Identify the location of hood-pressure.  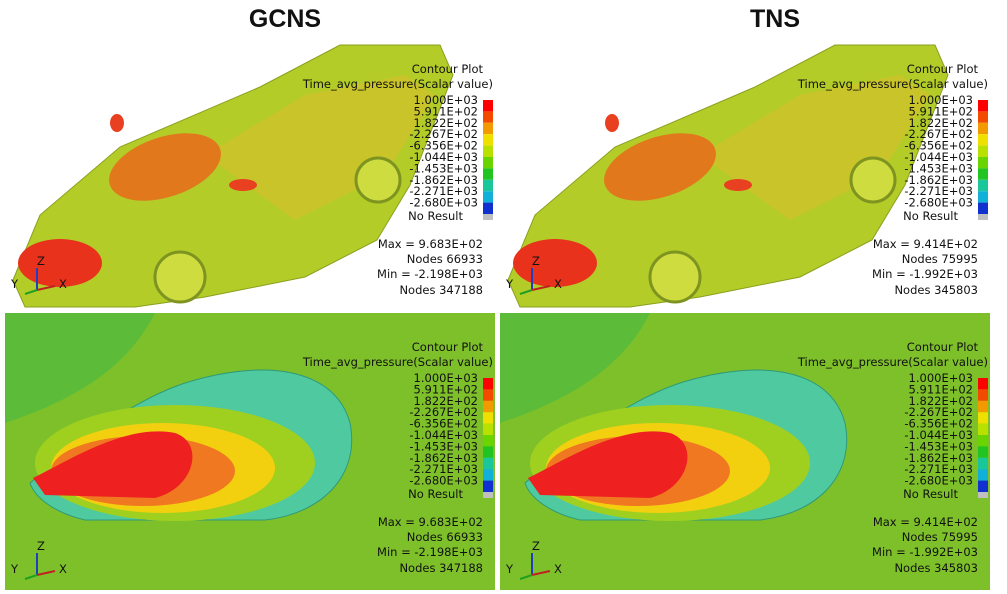
(165, 167).